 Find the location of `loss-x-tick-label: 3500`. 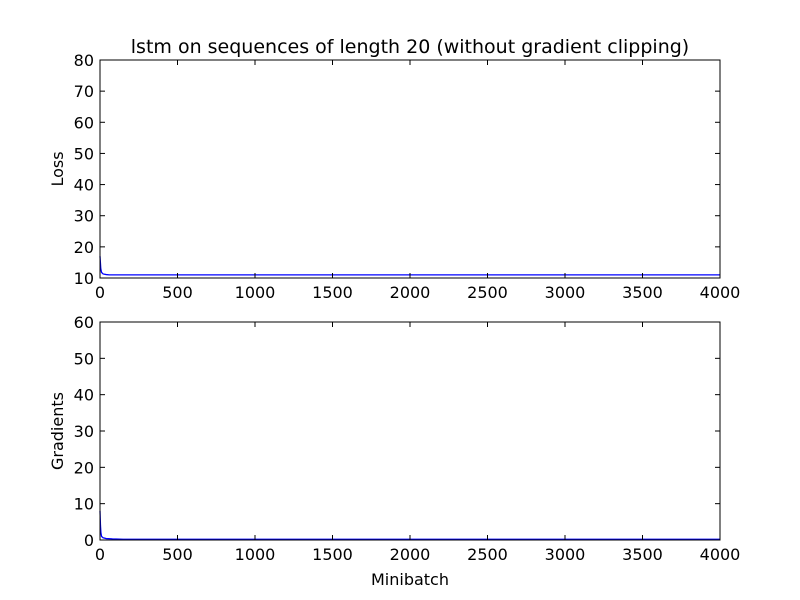

loss-x-tick-label: 3500 is located at coordinates (642, 292).